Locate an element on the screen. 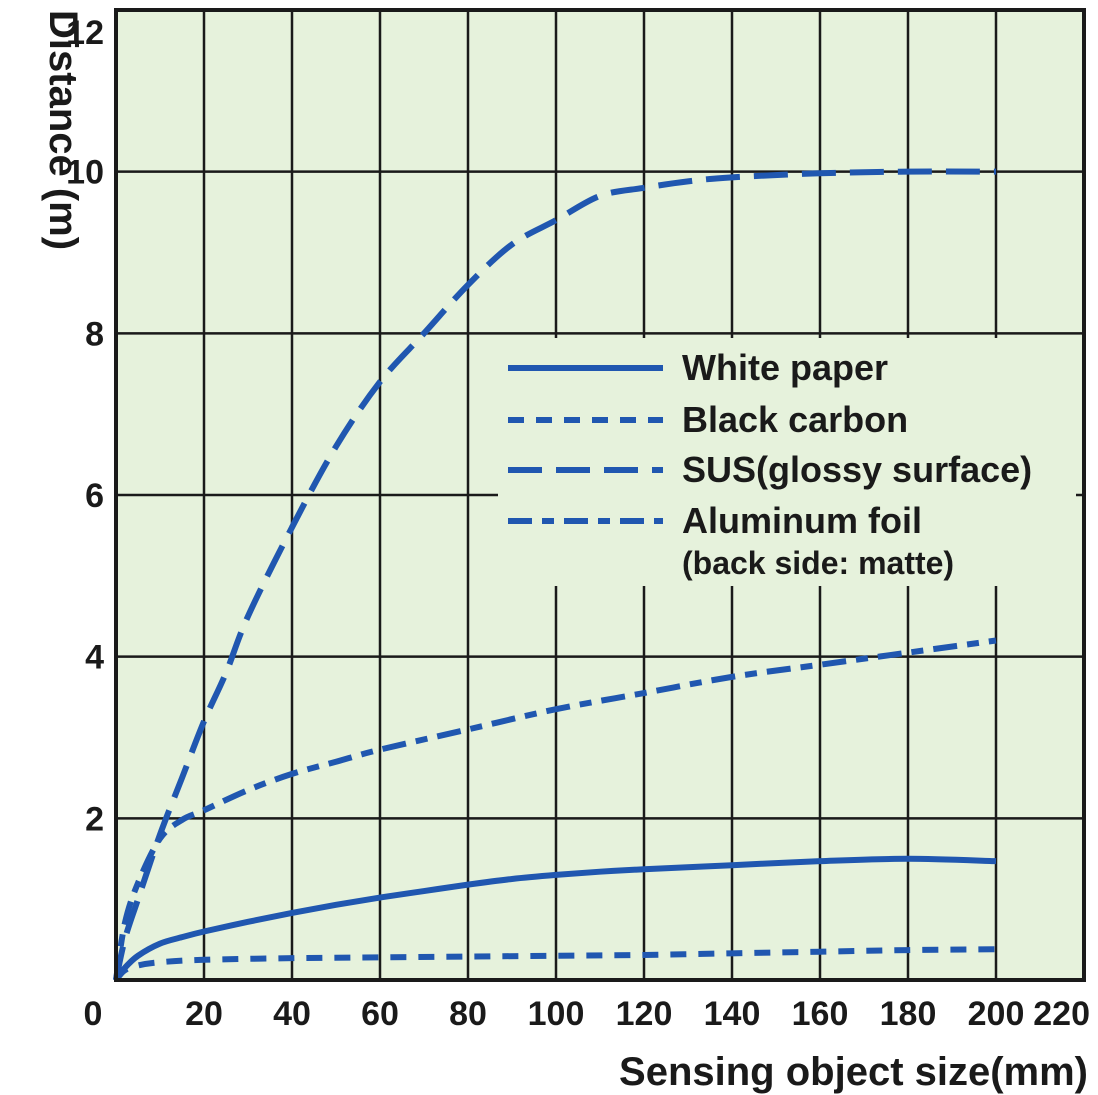 The image size is (1098, 1095). legend-background is located at coordinates (787, 462).